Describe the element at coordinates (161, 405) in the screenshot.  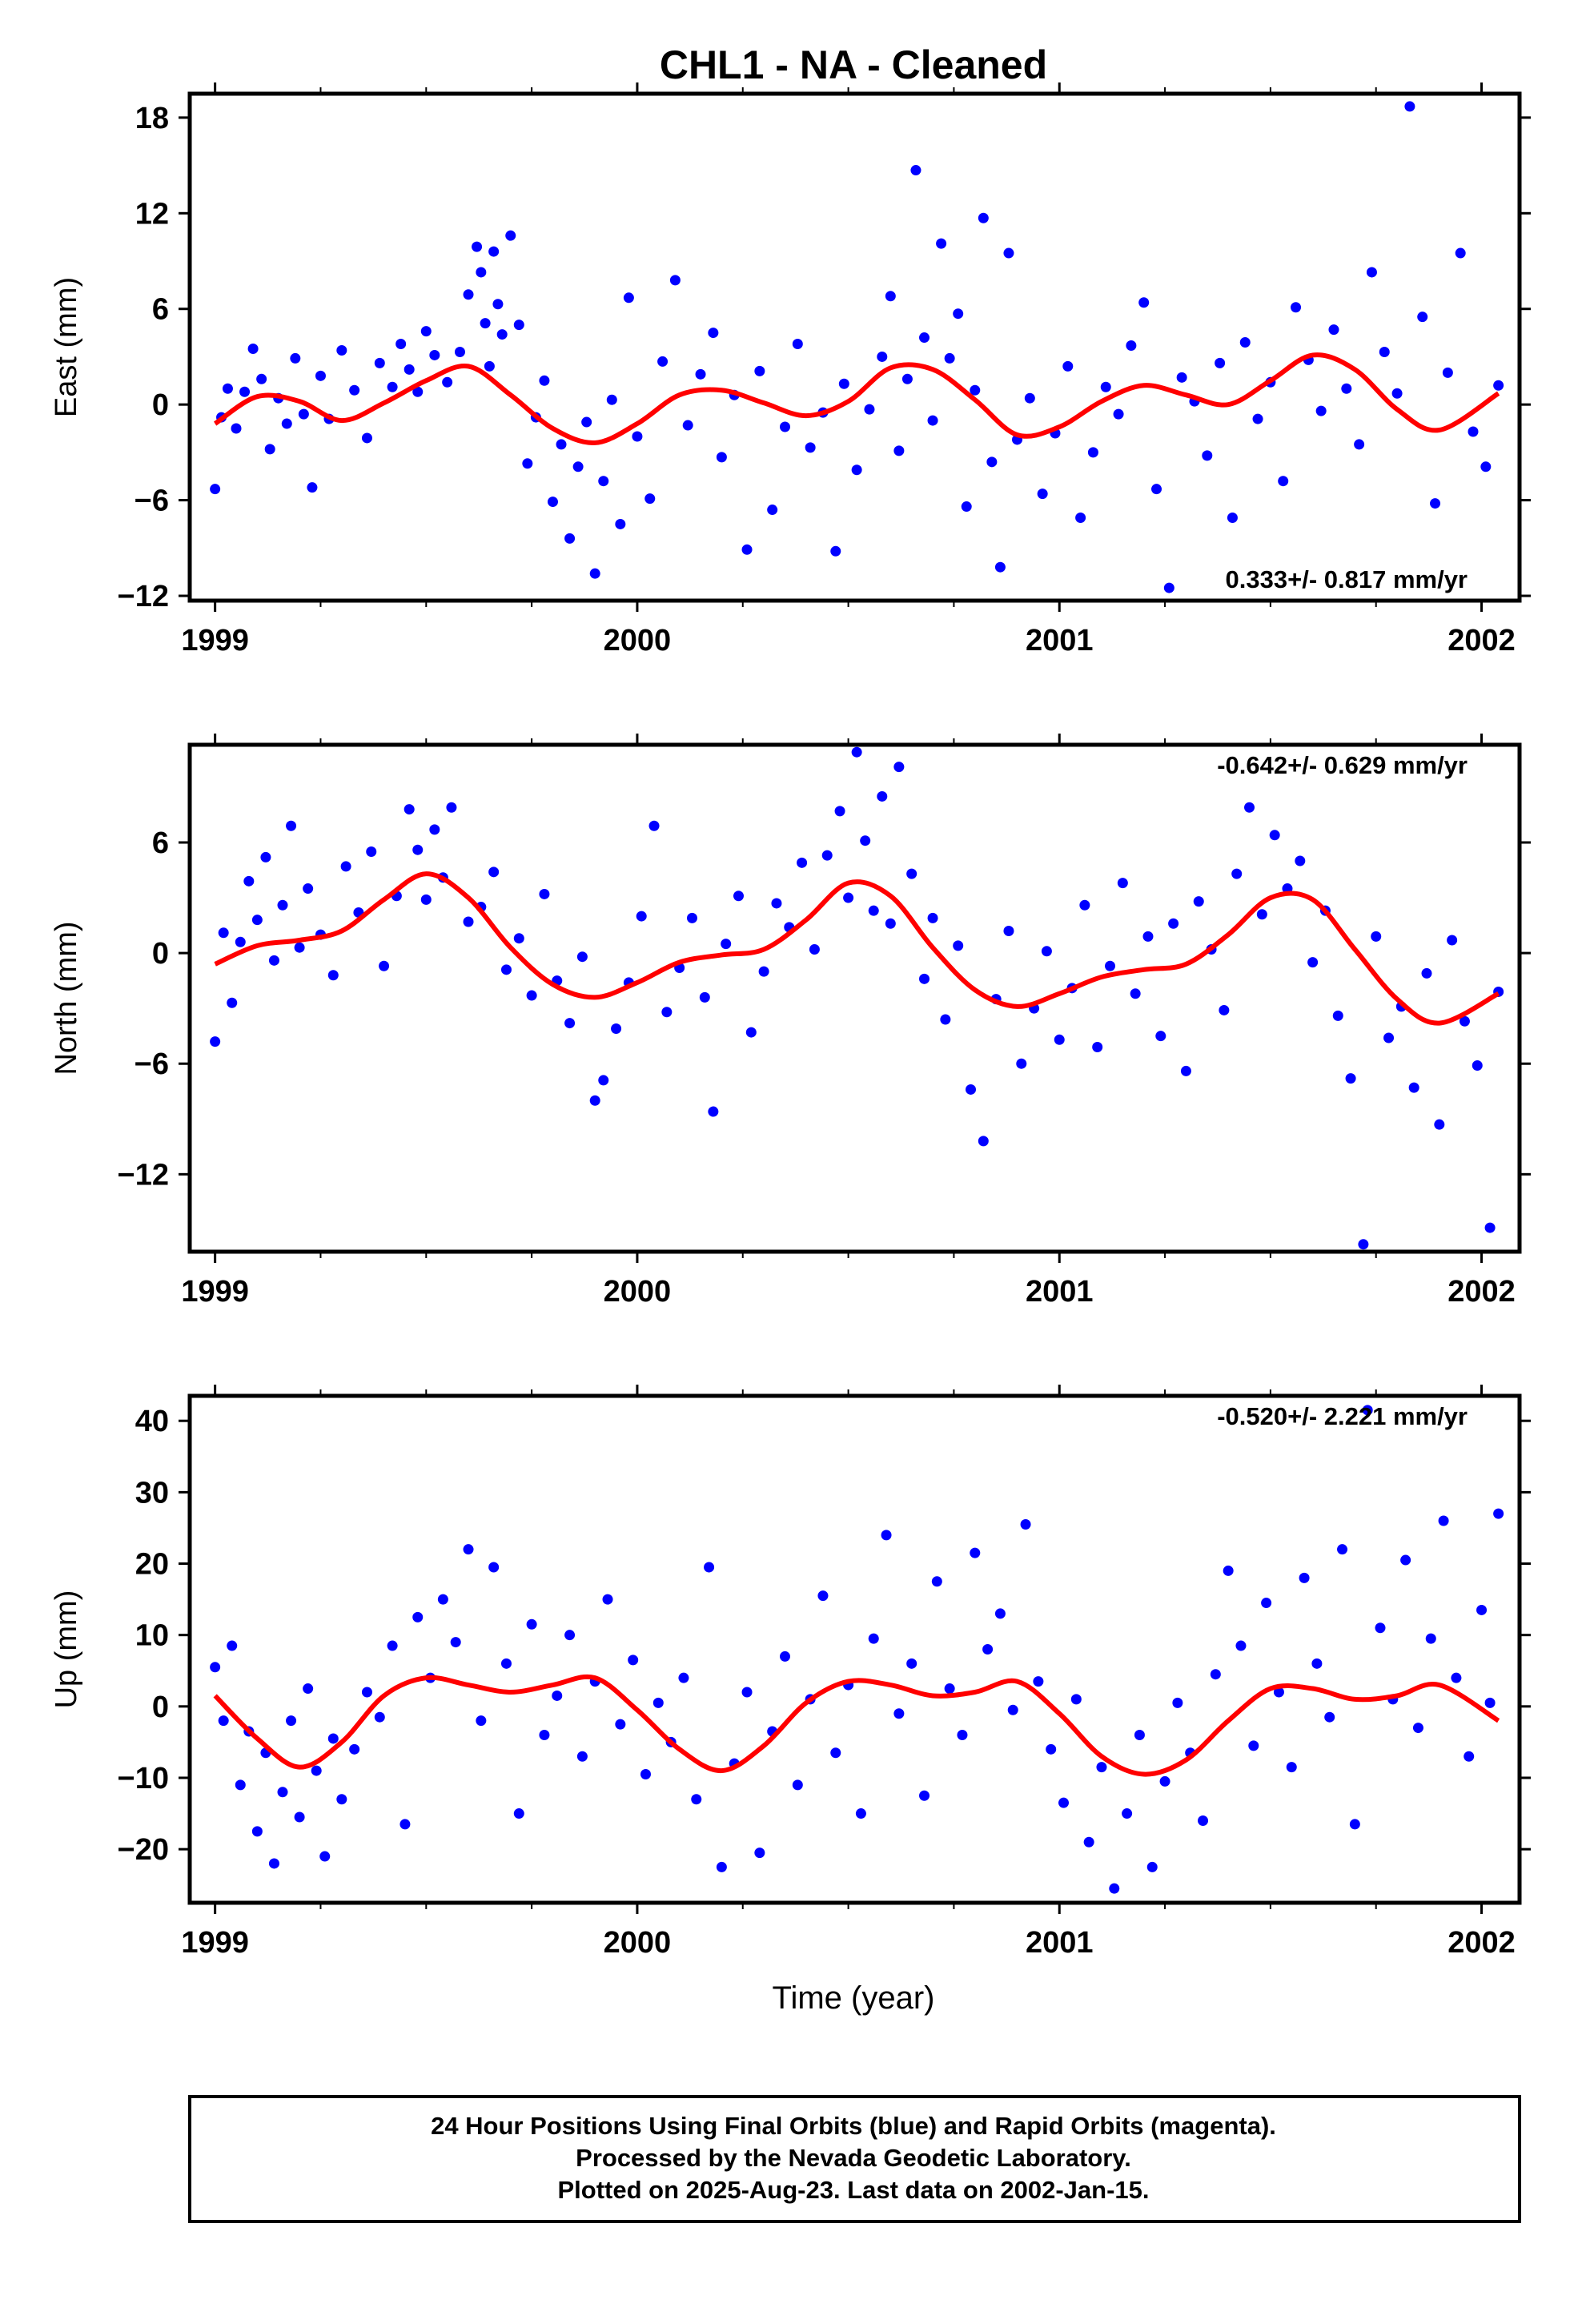
I see `east-y-tick-label: 0` at that location.